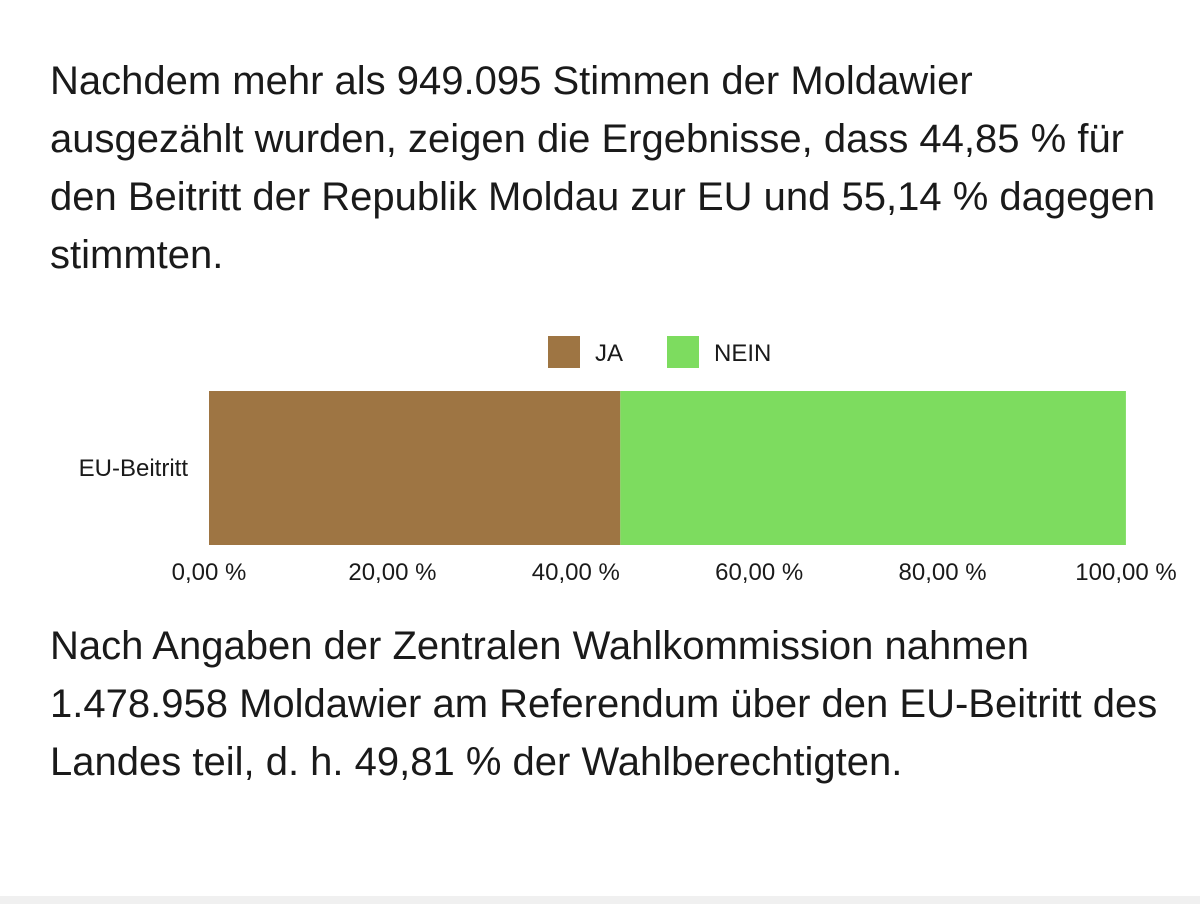 The image size is (1200, 904). I want to click on x-tick-label: 60,00 %, so click(759, 572).